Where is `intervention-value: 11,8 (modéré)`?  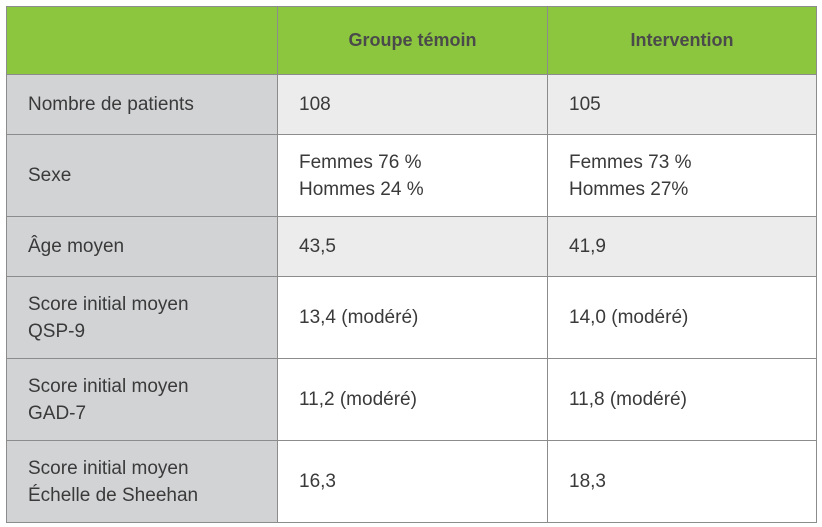
intervention-value: 11,8 (modéré) is located at coordinates (682, 399).